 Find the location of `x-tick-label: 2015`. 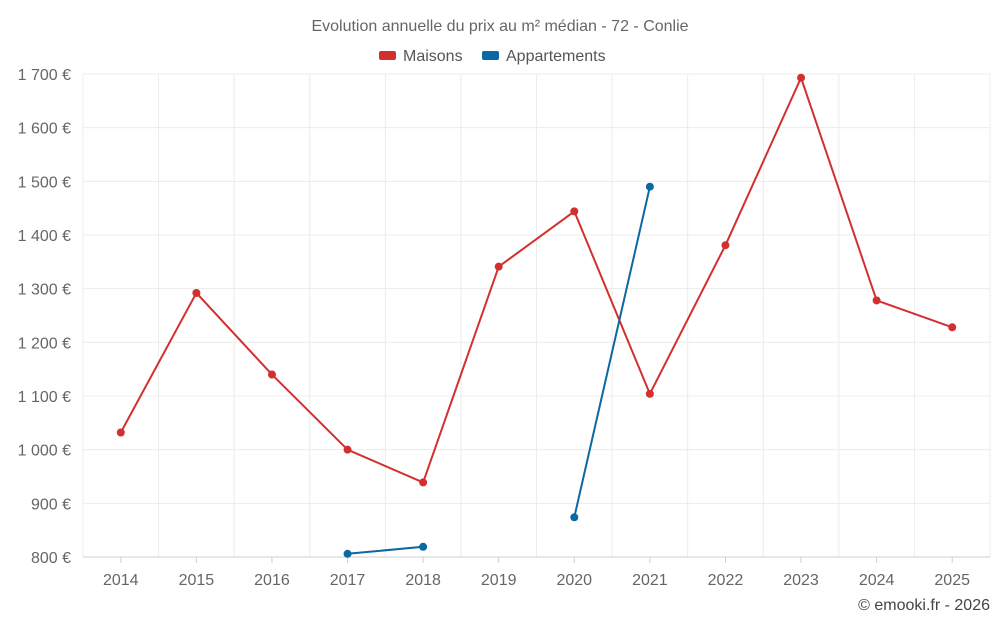

x-tick-label: 2015 is located at coordinates (197, 580).